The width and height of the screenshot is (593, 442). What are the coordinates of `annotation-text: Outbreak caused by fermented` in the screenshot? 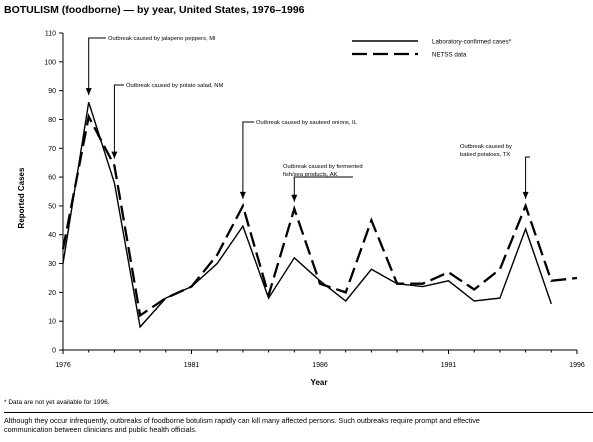 It's located at (323, 167).